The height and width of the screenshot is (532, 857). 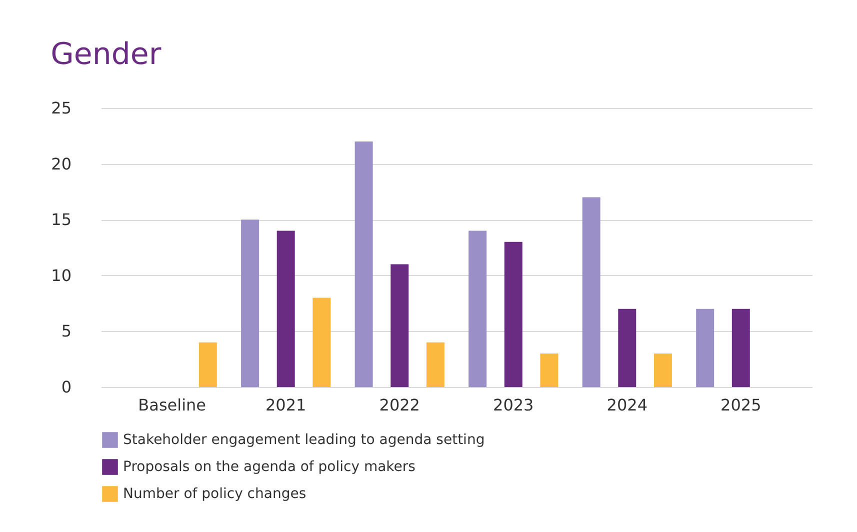 I want to click on chart-title: Gender, so click(x=106, y=54).